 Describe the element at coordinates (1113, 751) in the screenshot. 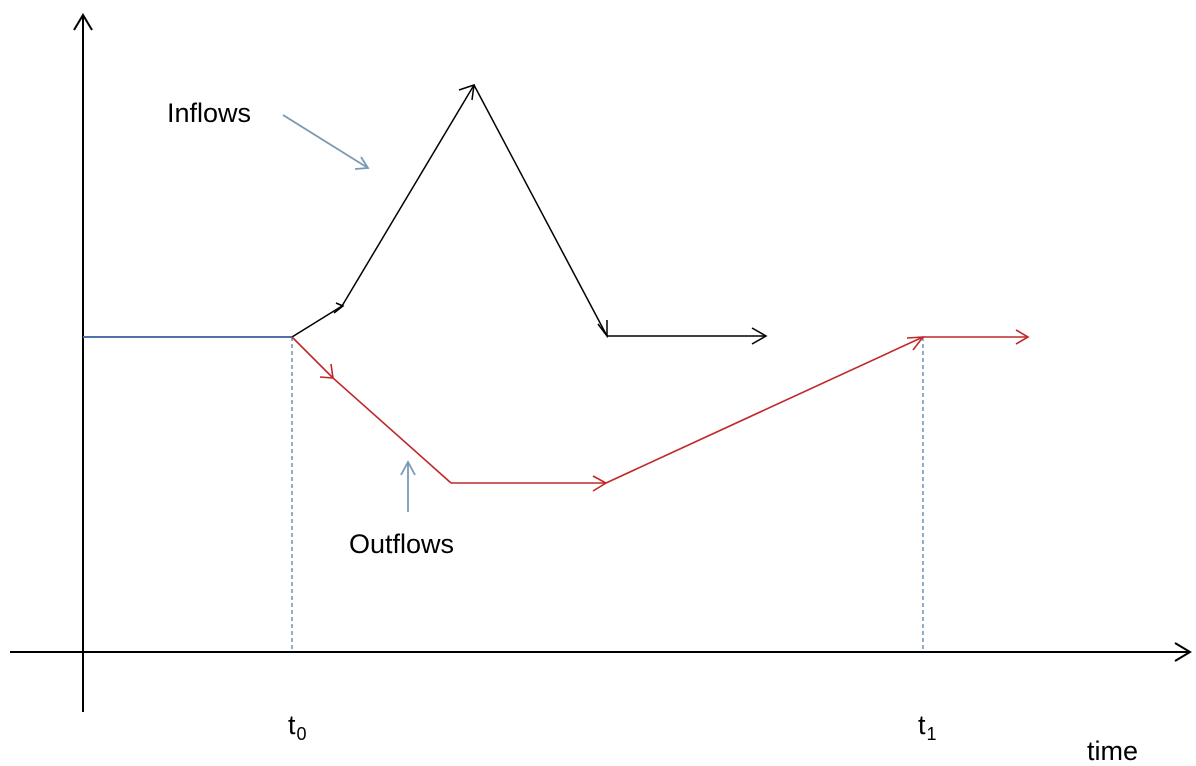

I see `x-axis-label: time` at that location.